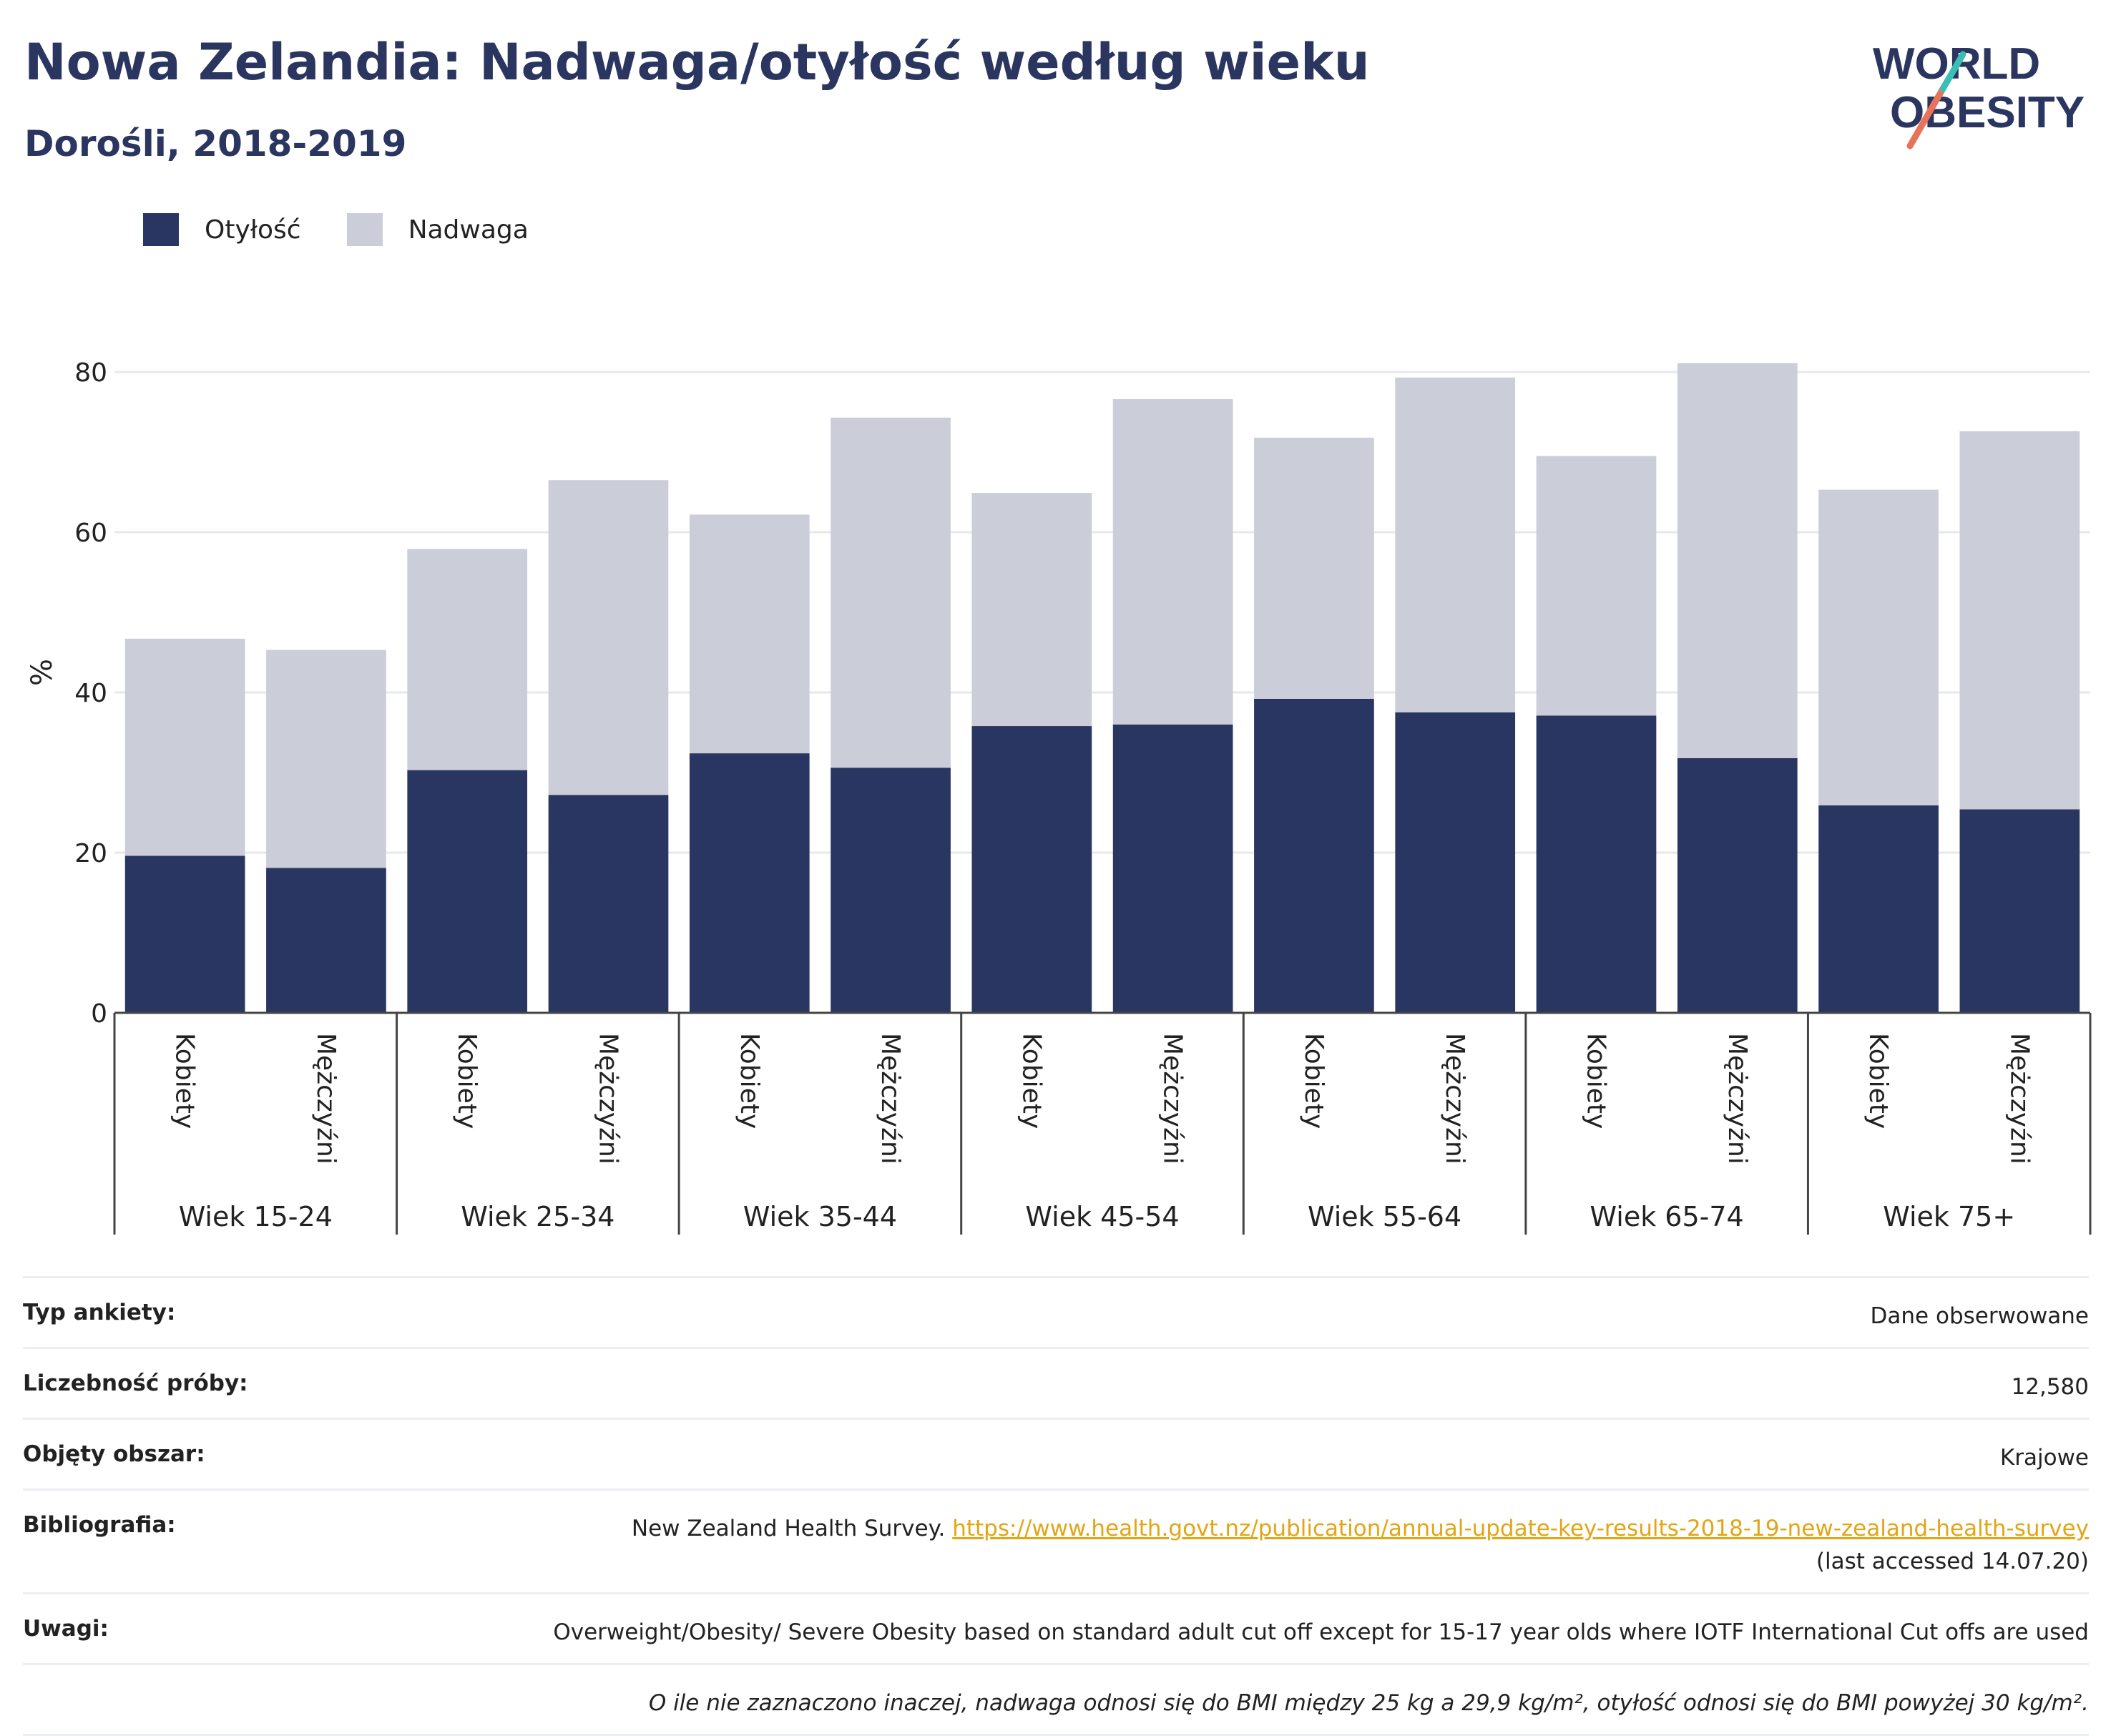 The height and width of the screenshot is (1736, 2116). I want to click on legend-item-overweight: Nadwaga, so click(437, 229).